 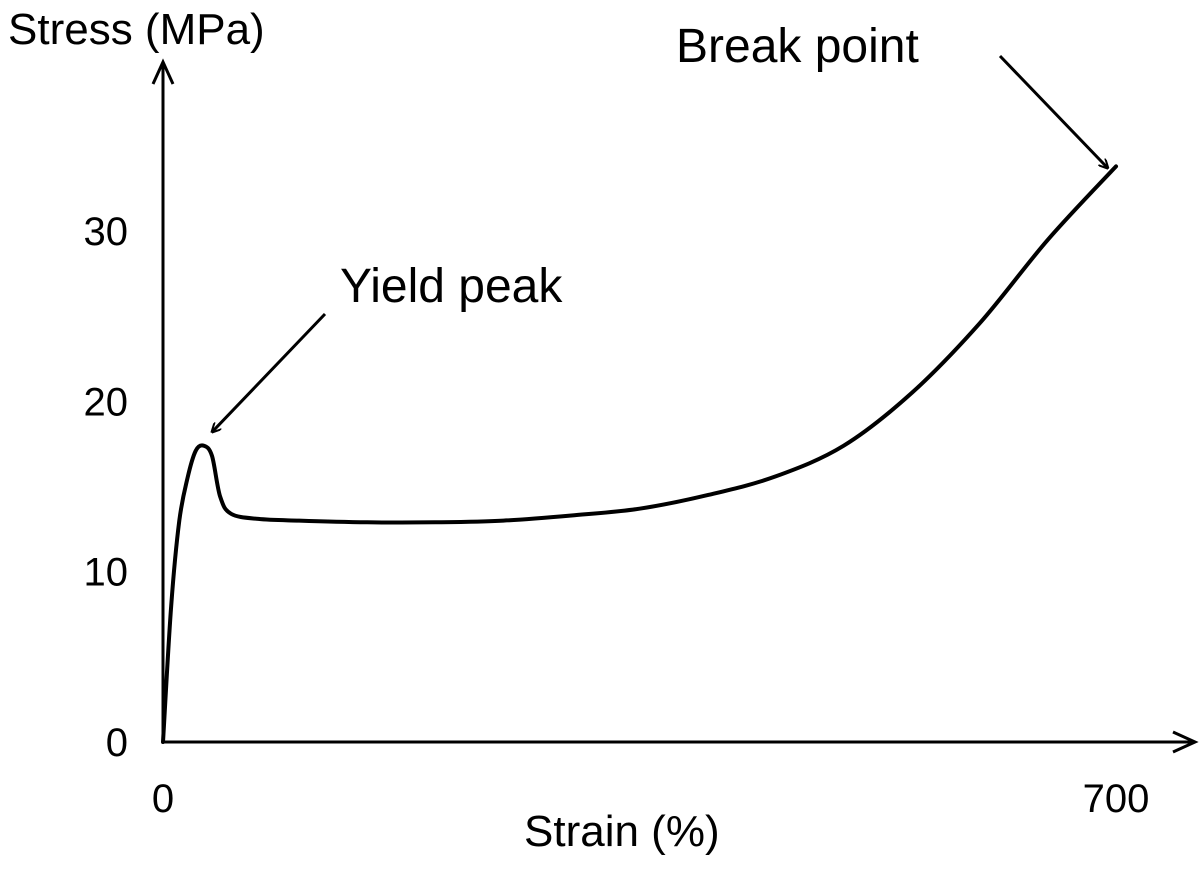 What do you see at coordinates (1116, 799) in the screenshot?
I see `x-tick-label: 700` at bounding box center [1116, 799].